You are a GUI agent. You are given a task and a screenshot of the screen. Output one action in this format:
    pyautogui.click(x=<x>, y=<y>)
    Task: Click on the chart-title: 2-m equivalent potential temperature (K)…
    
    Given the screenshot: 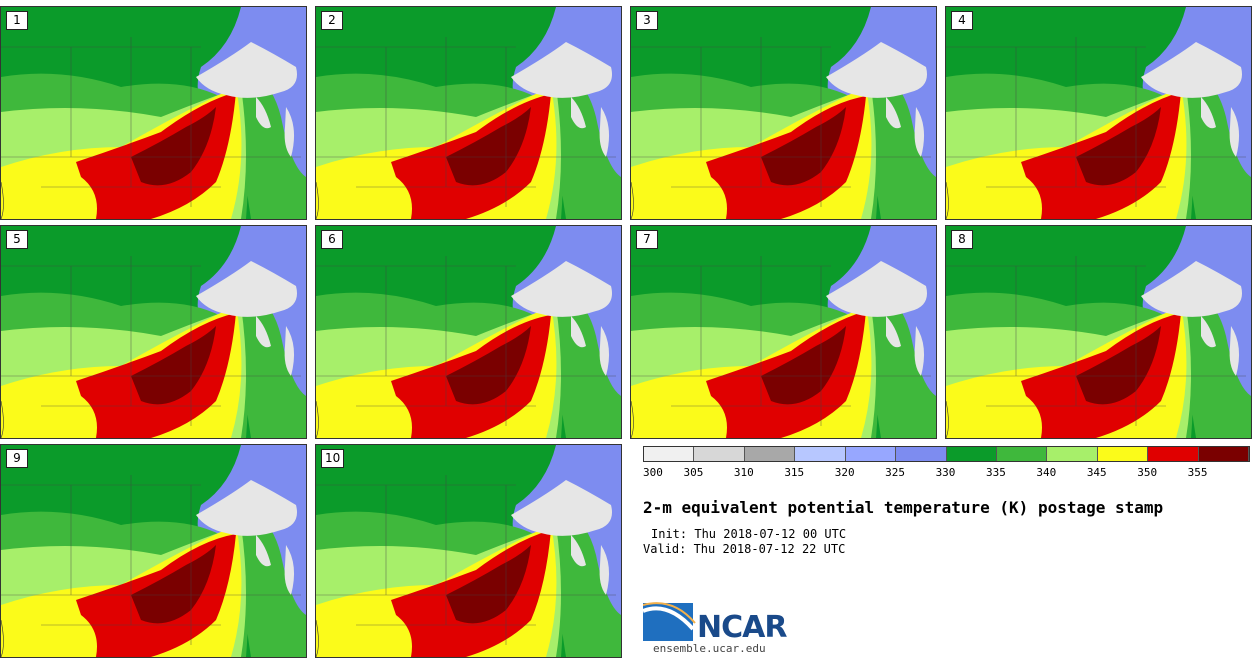 What is the action you would take?
    pyautogui.click(x=903, y=507)
    